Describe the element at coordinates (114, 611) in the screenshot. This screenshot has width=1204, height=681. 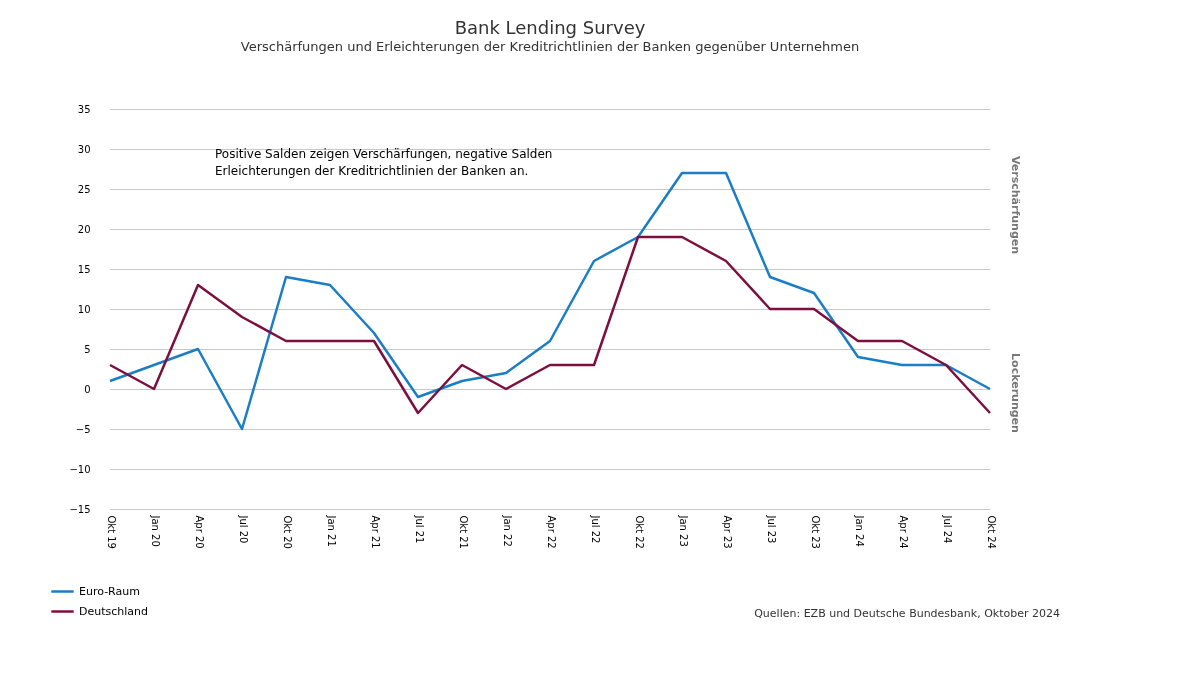
I see `legend-label: Deutschland` at that location.